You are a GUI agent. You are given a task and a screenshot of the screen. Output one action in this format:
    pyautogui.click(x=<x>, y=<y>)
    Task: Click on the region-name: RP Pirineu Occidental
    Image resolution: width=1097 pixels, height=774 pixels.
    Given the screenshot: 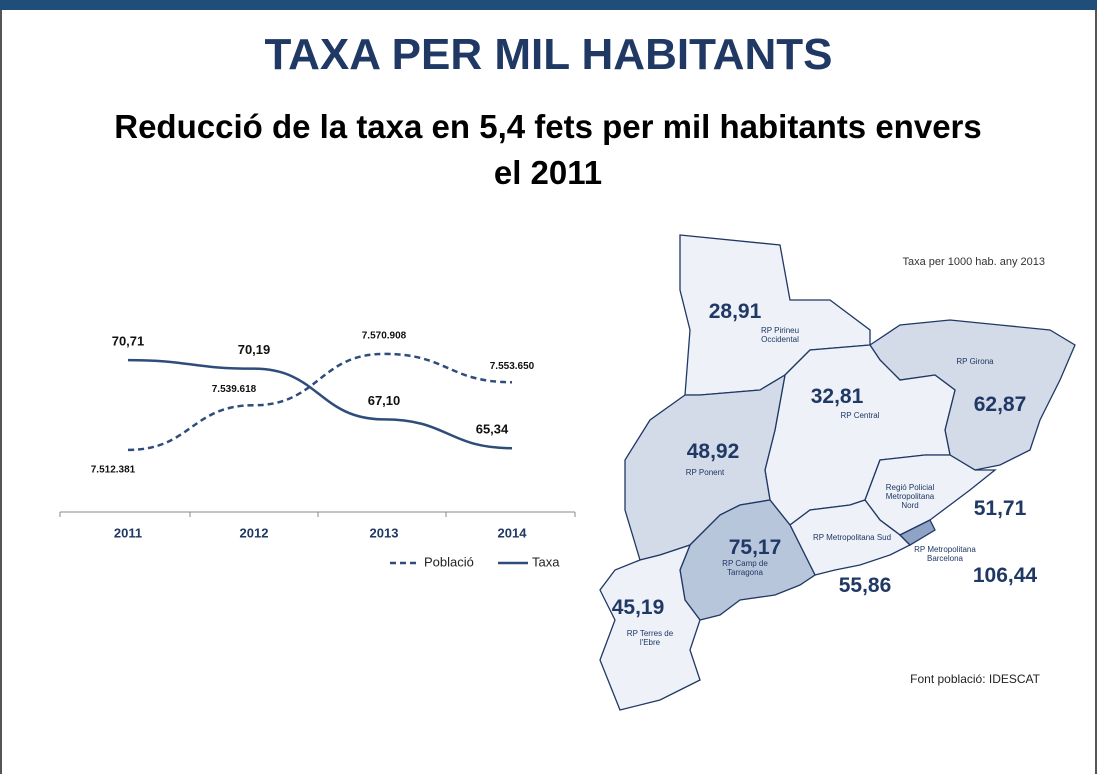 What is the action you would take?
    pyautogui.click(x=780, y=335)
    